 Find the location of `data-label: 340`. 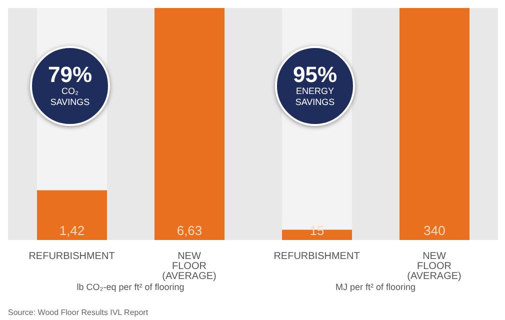

data-label: 340 is located at coordinates (435, 230).